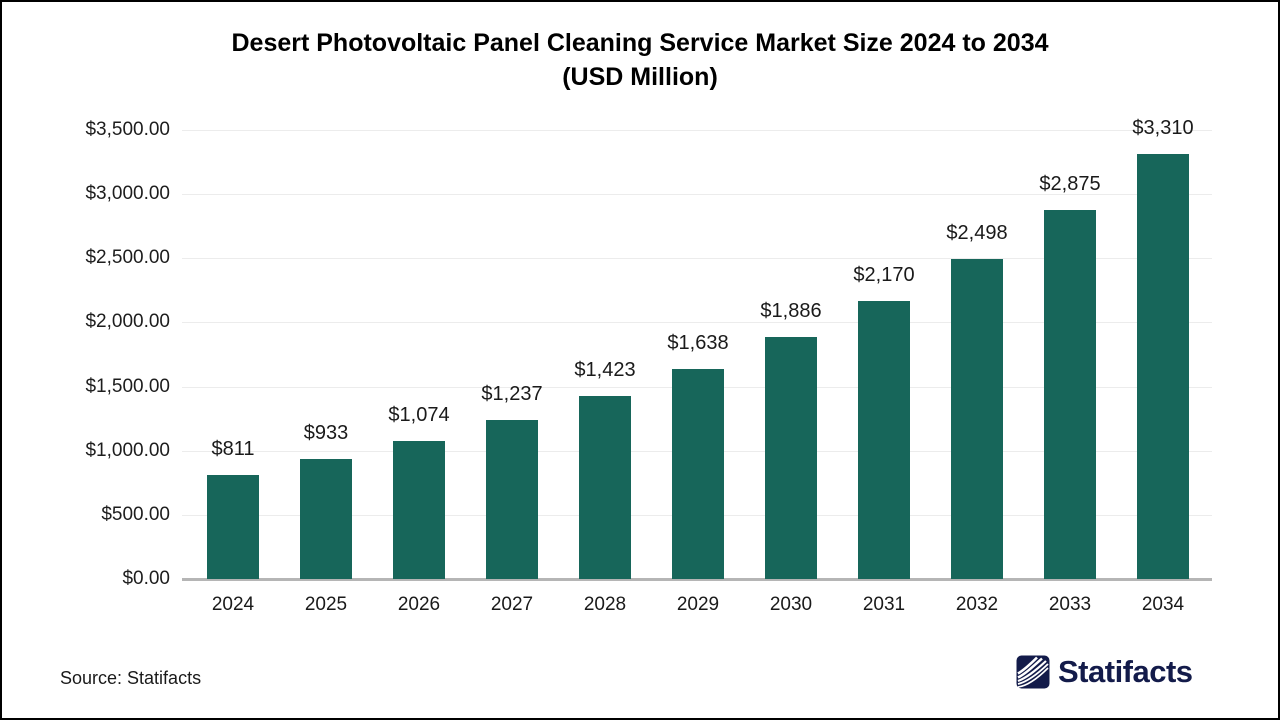  I want to click on bar-2025, so click(326, 519).